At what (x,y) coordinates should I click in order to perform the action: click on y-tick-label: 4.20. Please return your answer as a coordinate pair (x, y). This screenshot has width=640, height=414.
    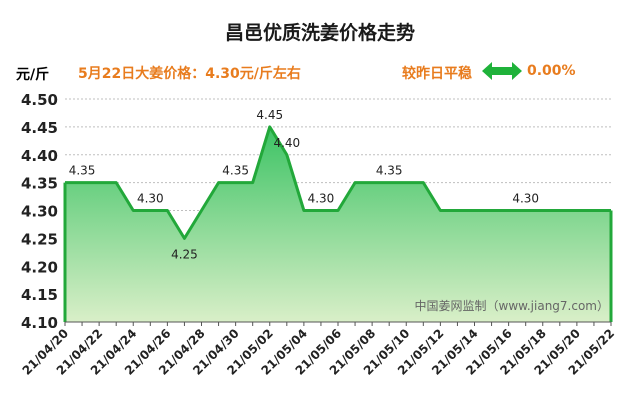
    Looking at the image, I should click on (39, 267).